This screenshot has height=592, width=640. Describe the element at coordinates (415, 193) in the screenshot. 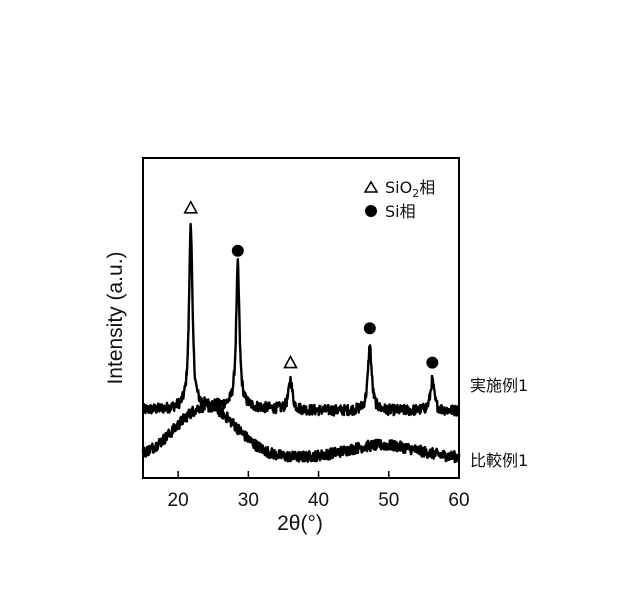

I see `legend-entry-sio2-subscript: 2` at that location.